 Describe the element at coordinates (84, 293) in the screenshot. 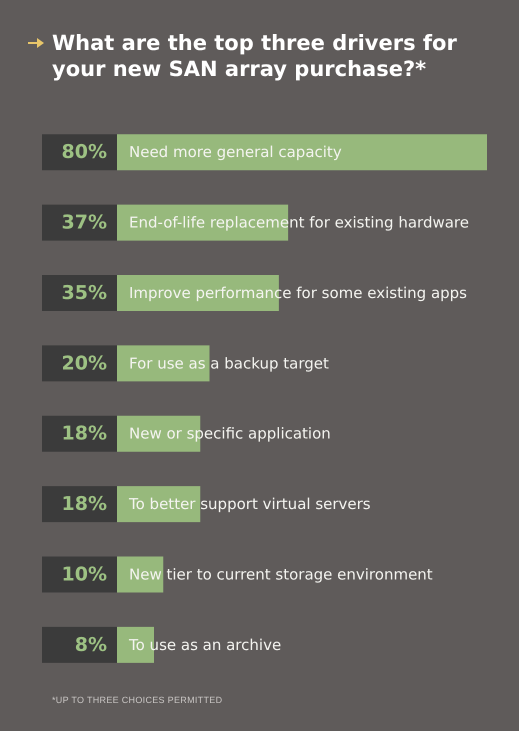

I see `data-label: 35%` at that location.